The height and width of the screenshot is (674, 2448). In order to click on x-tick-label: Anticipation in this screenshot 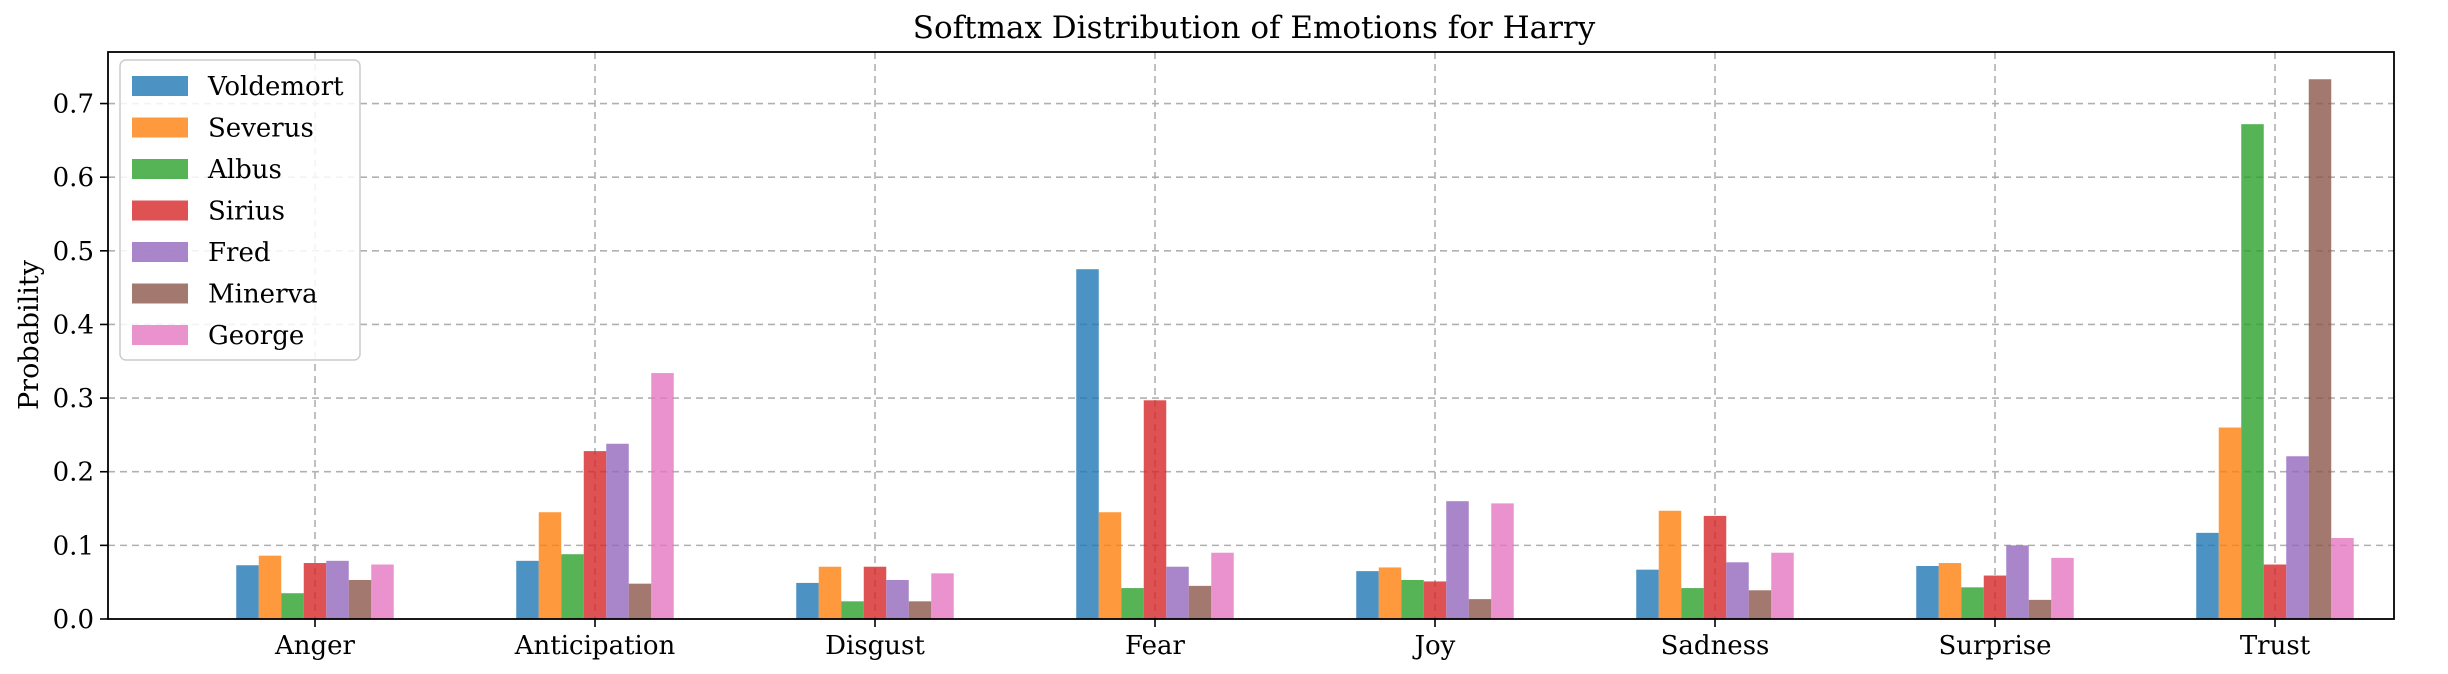, I will do `click(595, 646)`.